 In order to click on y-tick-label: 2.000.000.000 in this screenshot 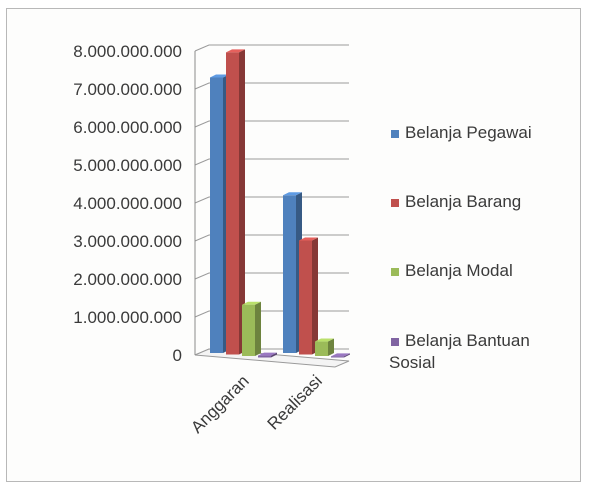, I will do `click(127, 279)`.